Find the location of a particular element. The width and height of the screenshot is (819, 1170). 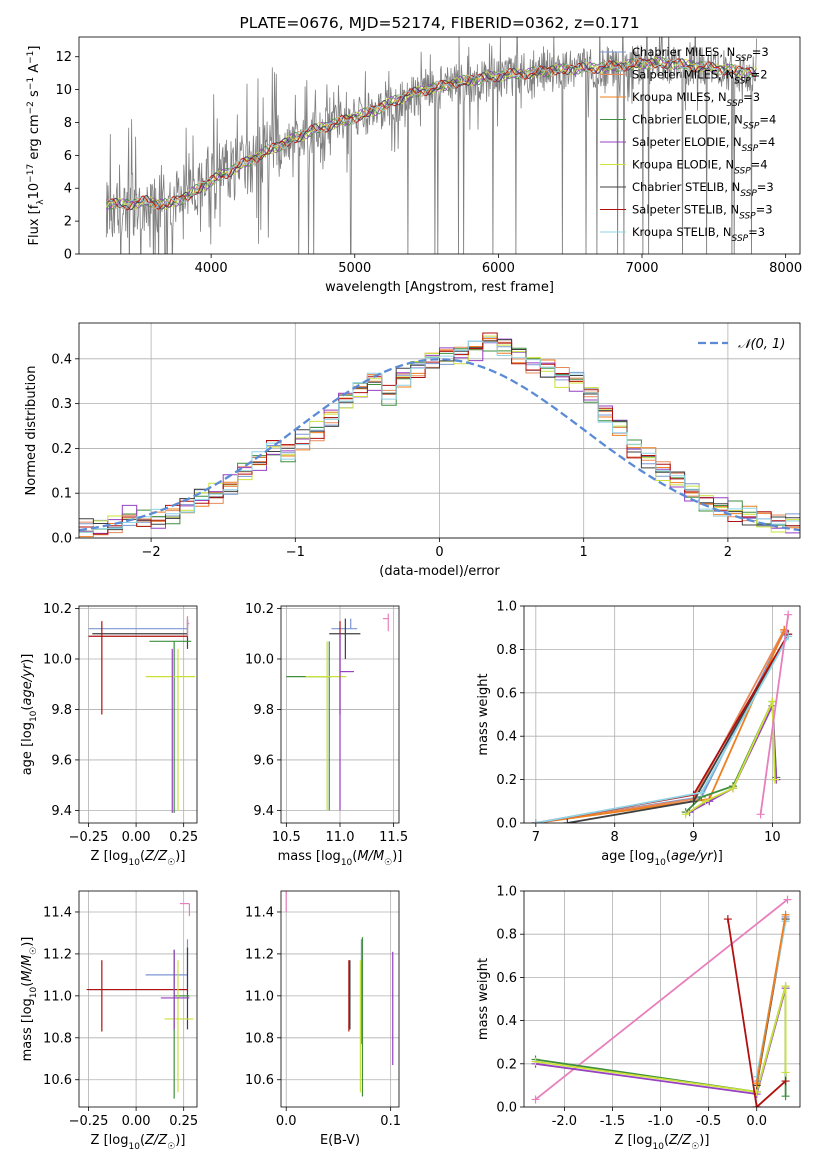

y-tick-label: 10.6 is located at coordinates (259, 1080).